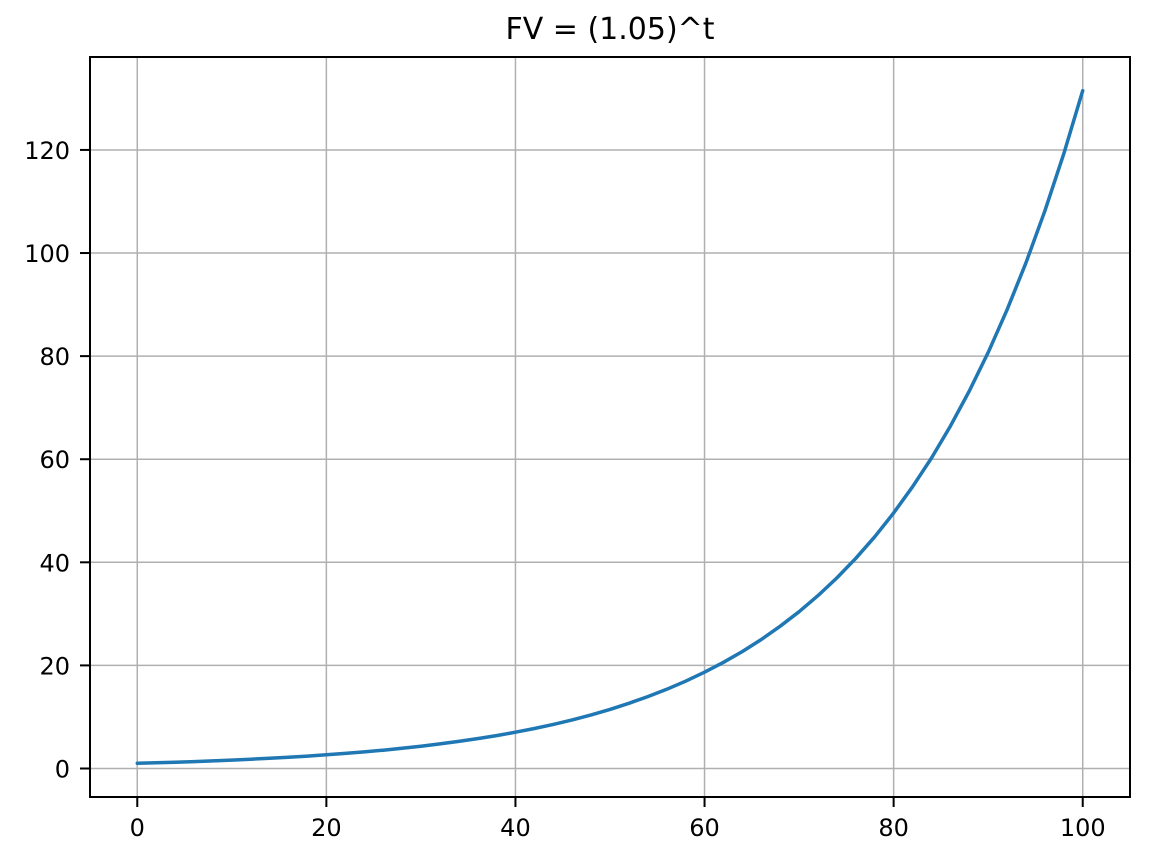 The image size is (1149, 862). What do you see at coordinates (137, 828) in the screenshot?
I see `x-tick-label: 0` at bounding box center [137, 828].